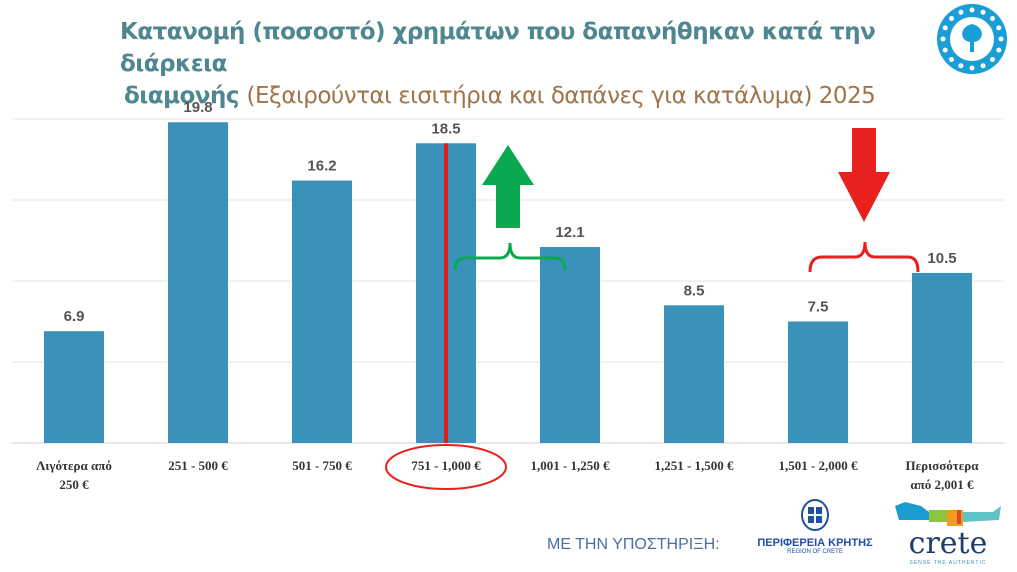 Image resolution: width=1017 pixels, height=572 pixels. I want to click on data-label: 7.5, so click(818, 307).